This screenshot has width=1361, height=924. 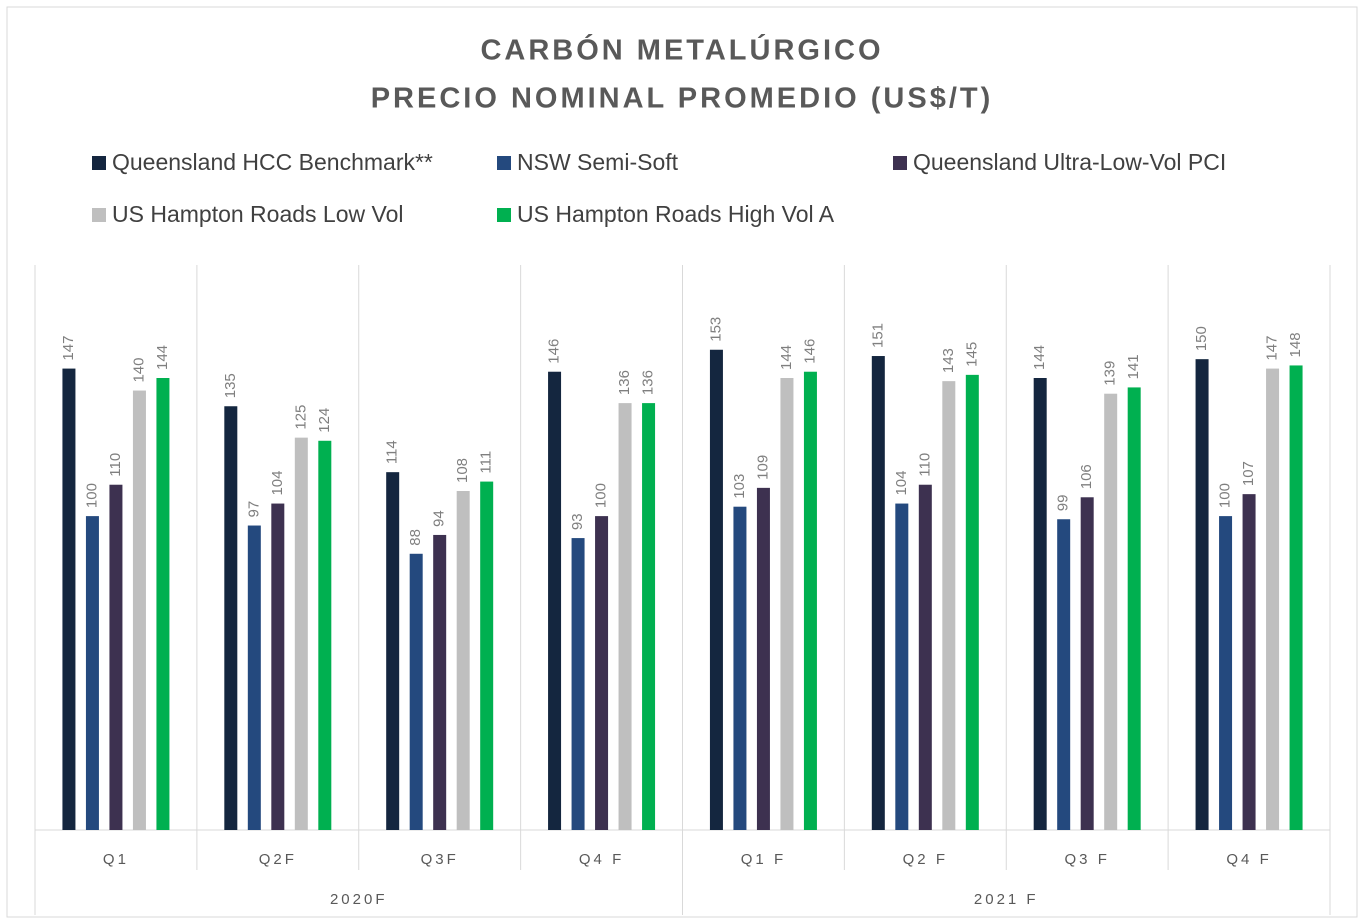 What do you see at coordinates (971, 354) in the screenshot?
I see `value-label: 145` at bounding box center [971, 354].